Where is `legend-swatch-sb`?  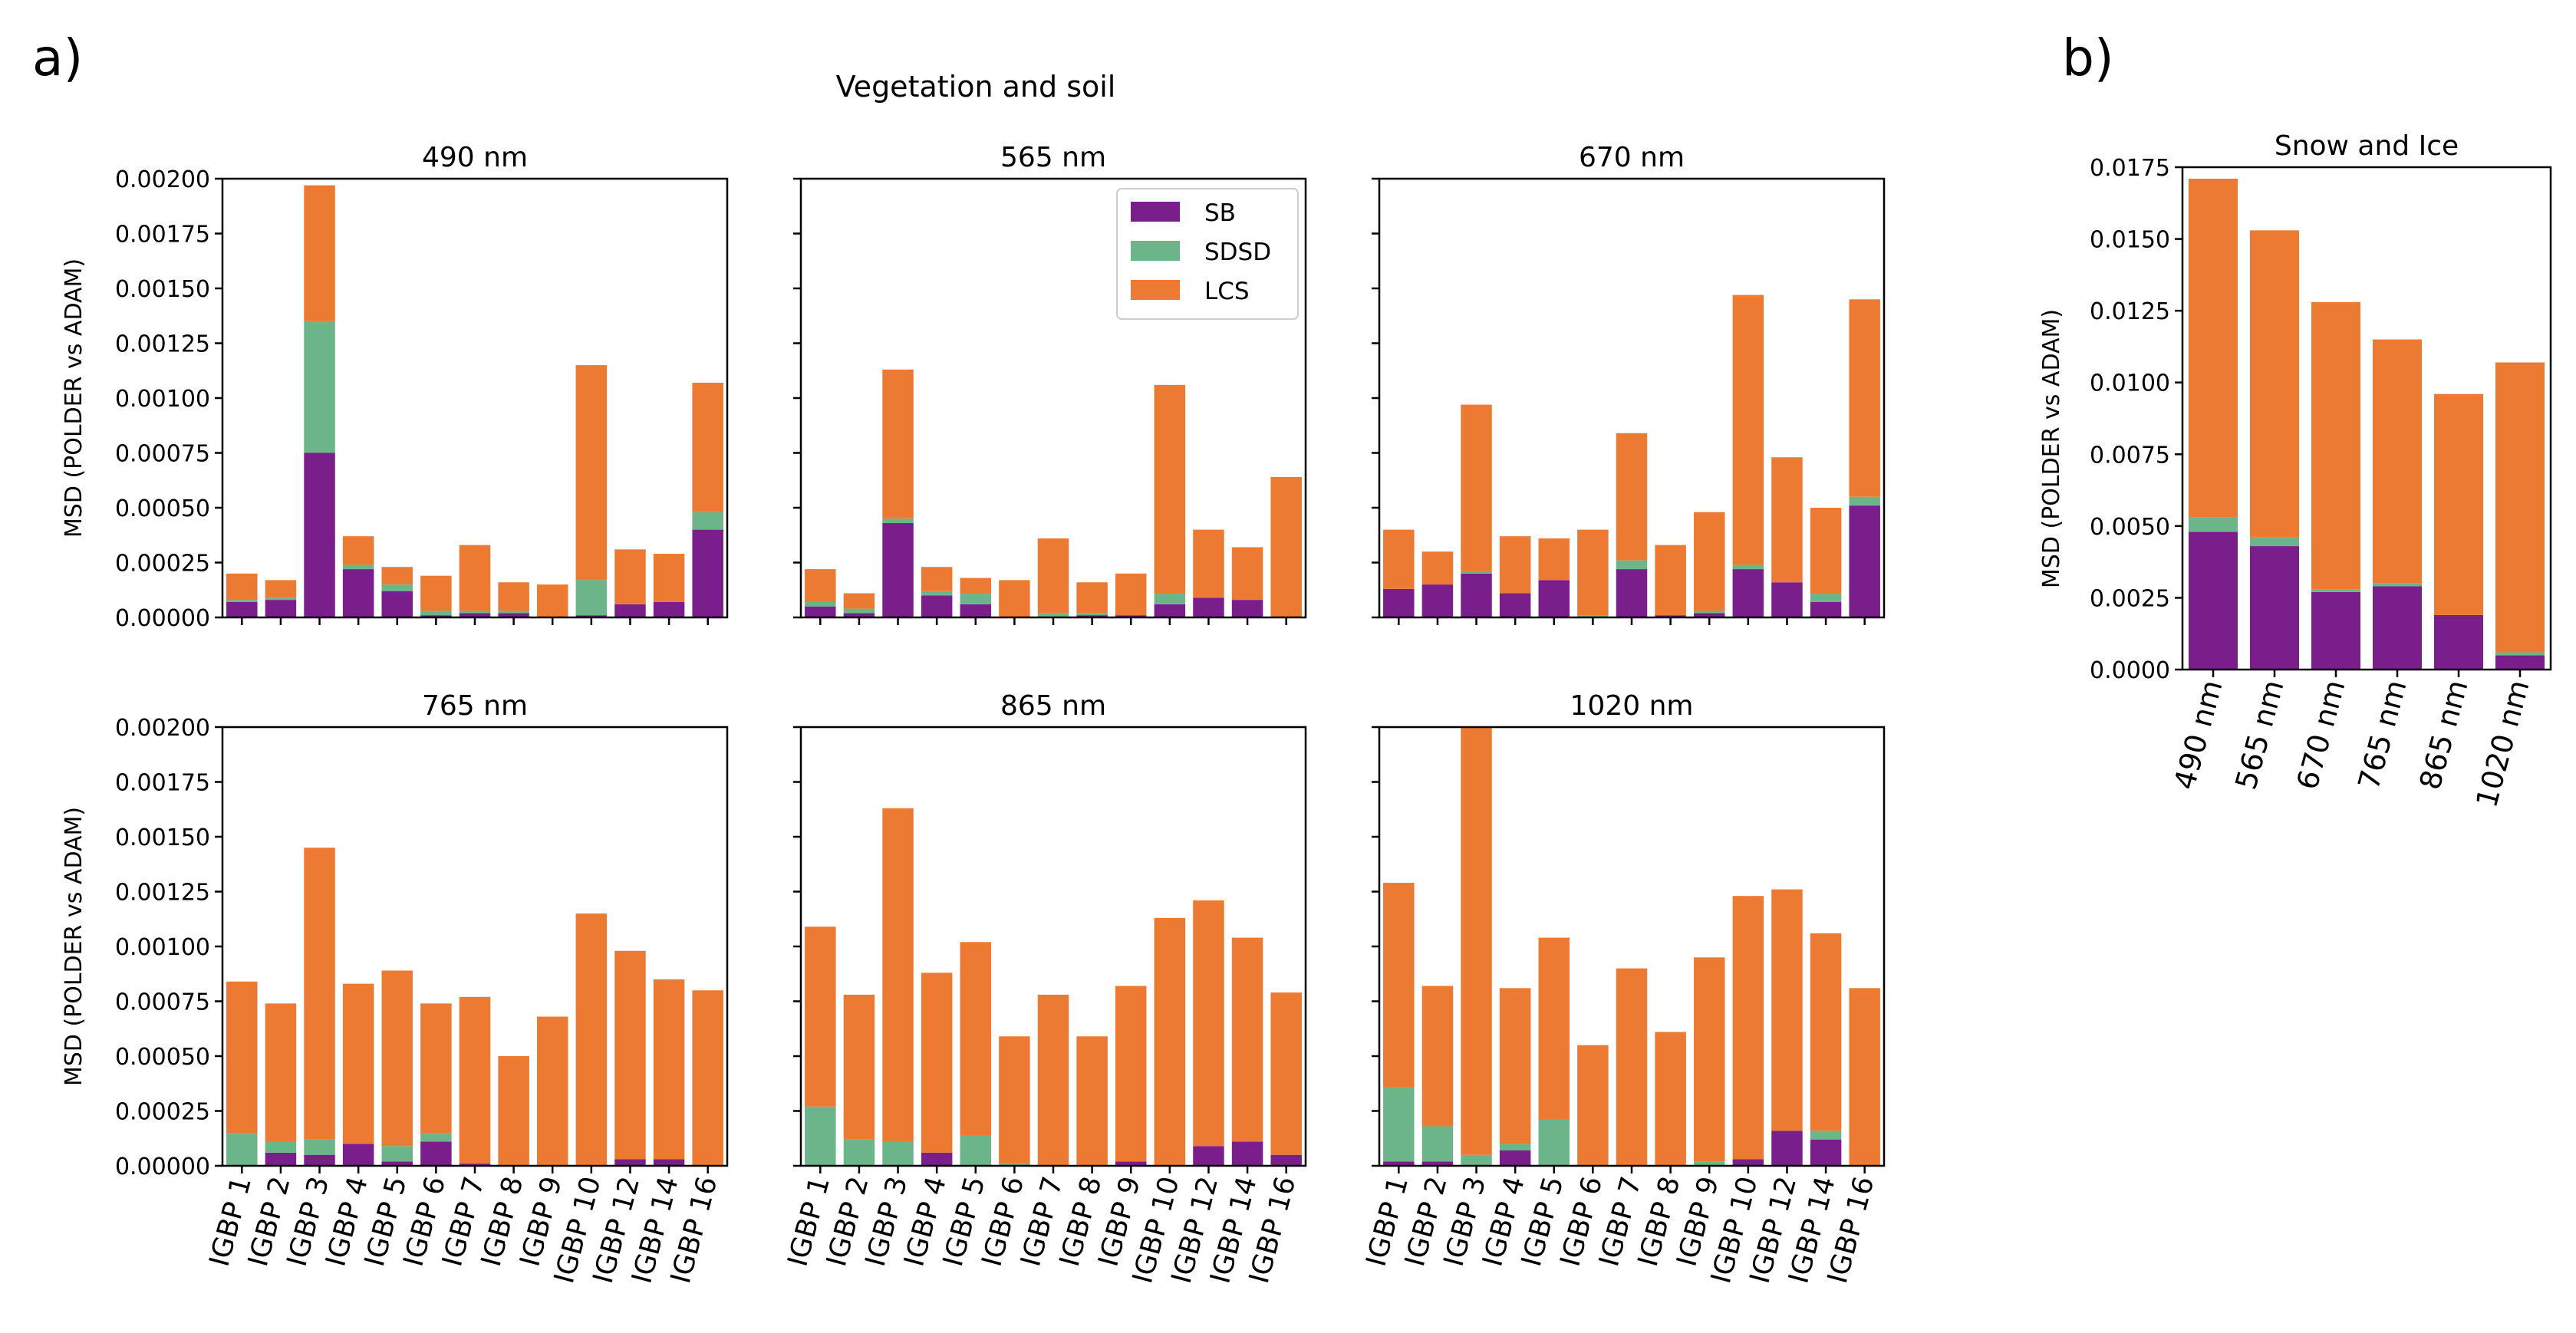 legend-swatch-sb is located at coordinates (1155, 212).